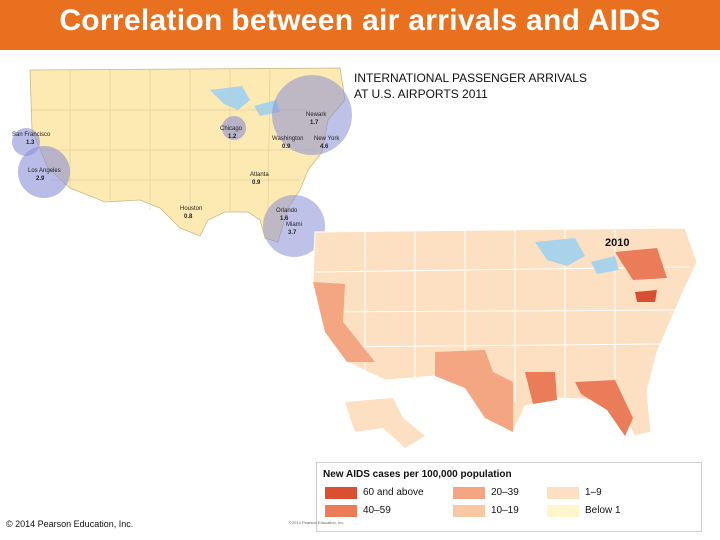  I want to click on state-new-york, so click(641, 264).